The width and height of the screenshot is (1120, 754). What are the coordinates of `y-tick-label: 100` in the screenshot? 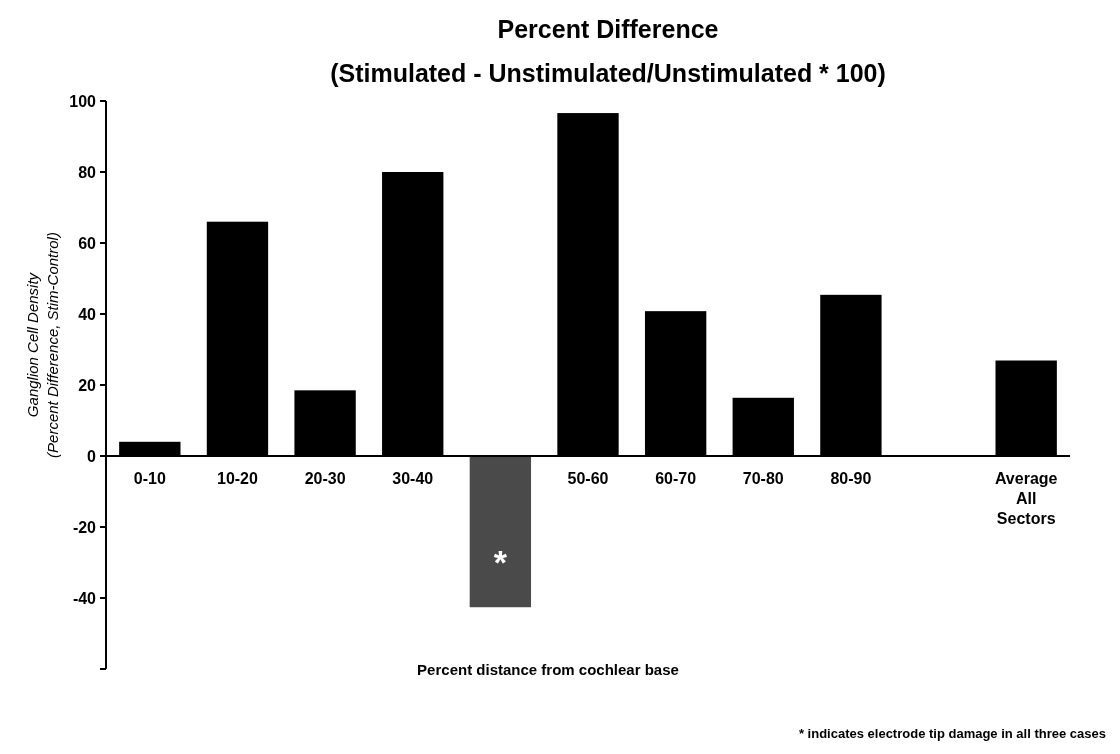 It's located at (83, 101).